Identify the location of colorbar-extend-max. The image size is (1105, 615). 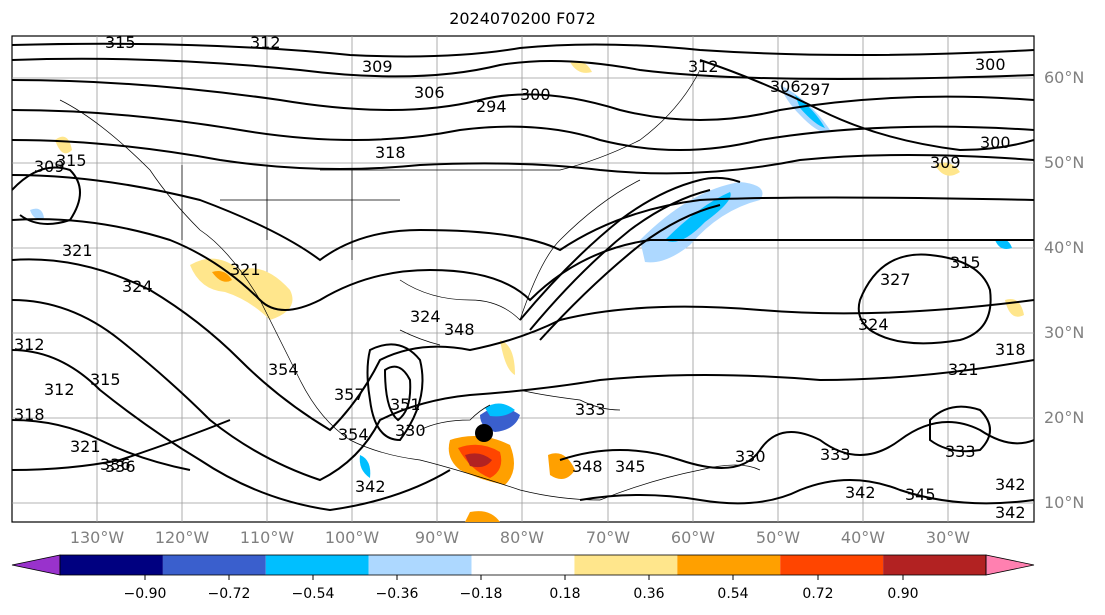
(1010, 565).